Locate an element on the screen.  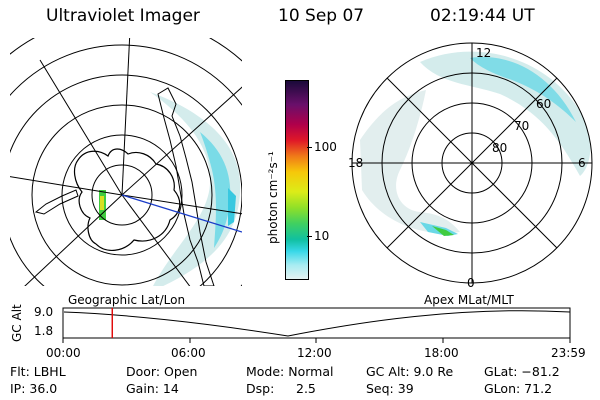
time-tick-2359: 23:59 is located at coordinates (568, 353).